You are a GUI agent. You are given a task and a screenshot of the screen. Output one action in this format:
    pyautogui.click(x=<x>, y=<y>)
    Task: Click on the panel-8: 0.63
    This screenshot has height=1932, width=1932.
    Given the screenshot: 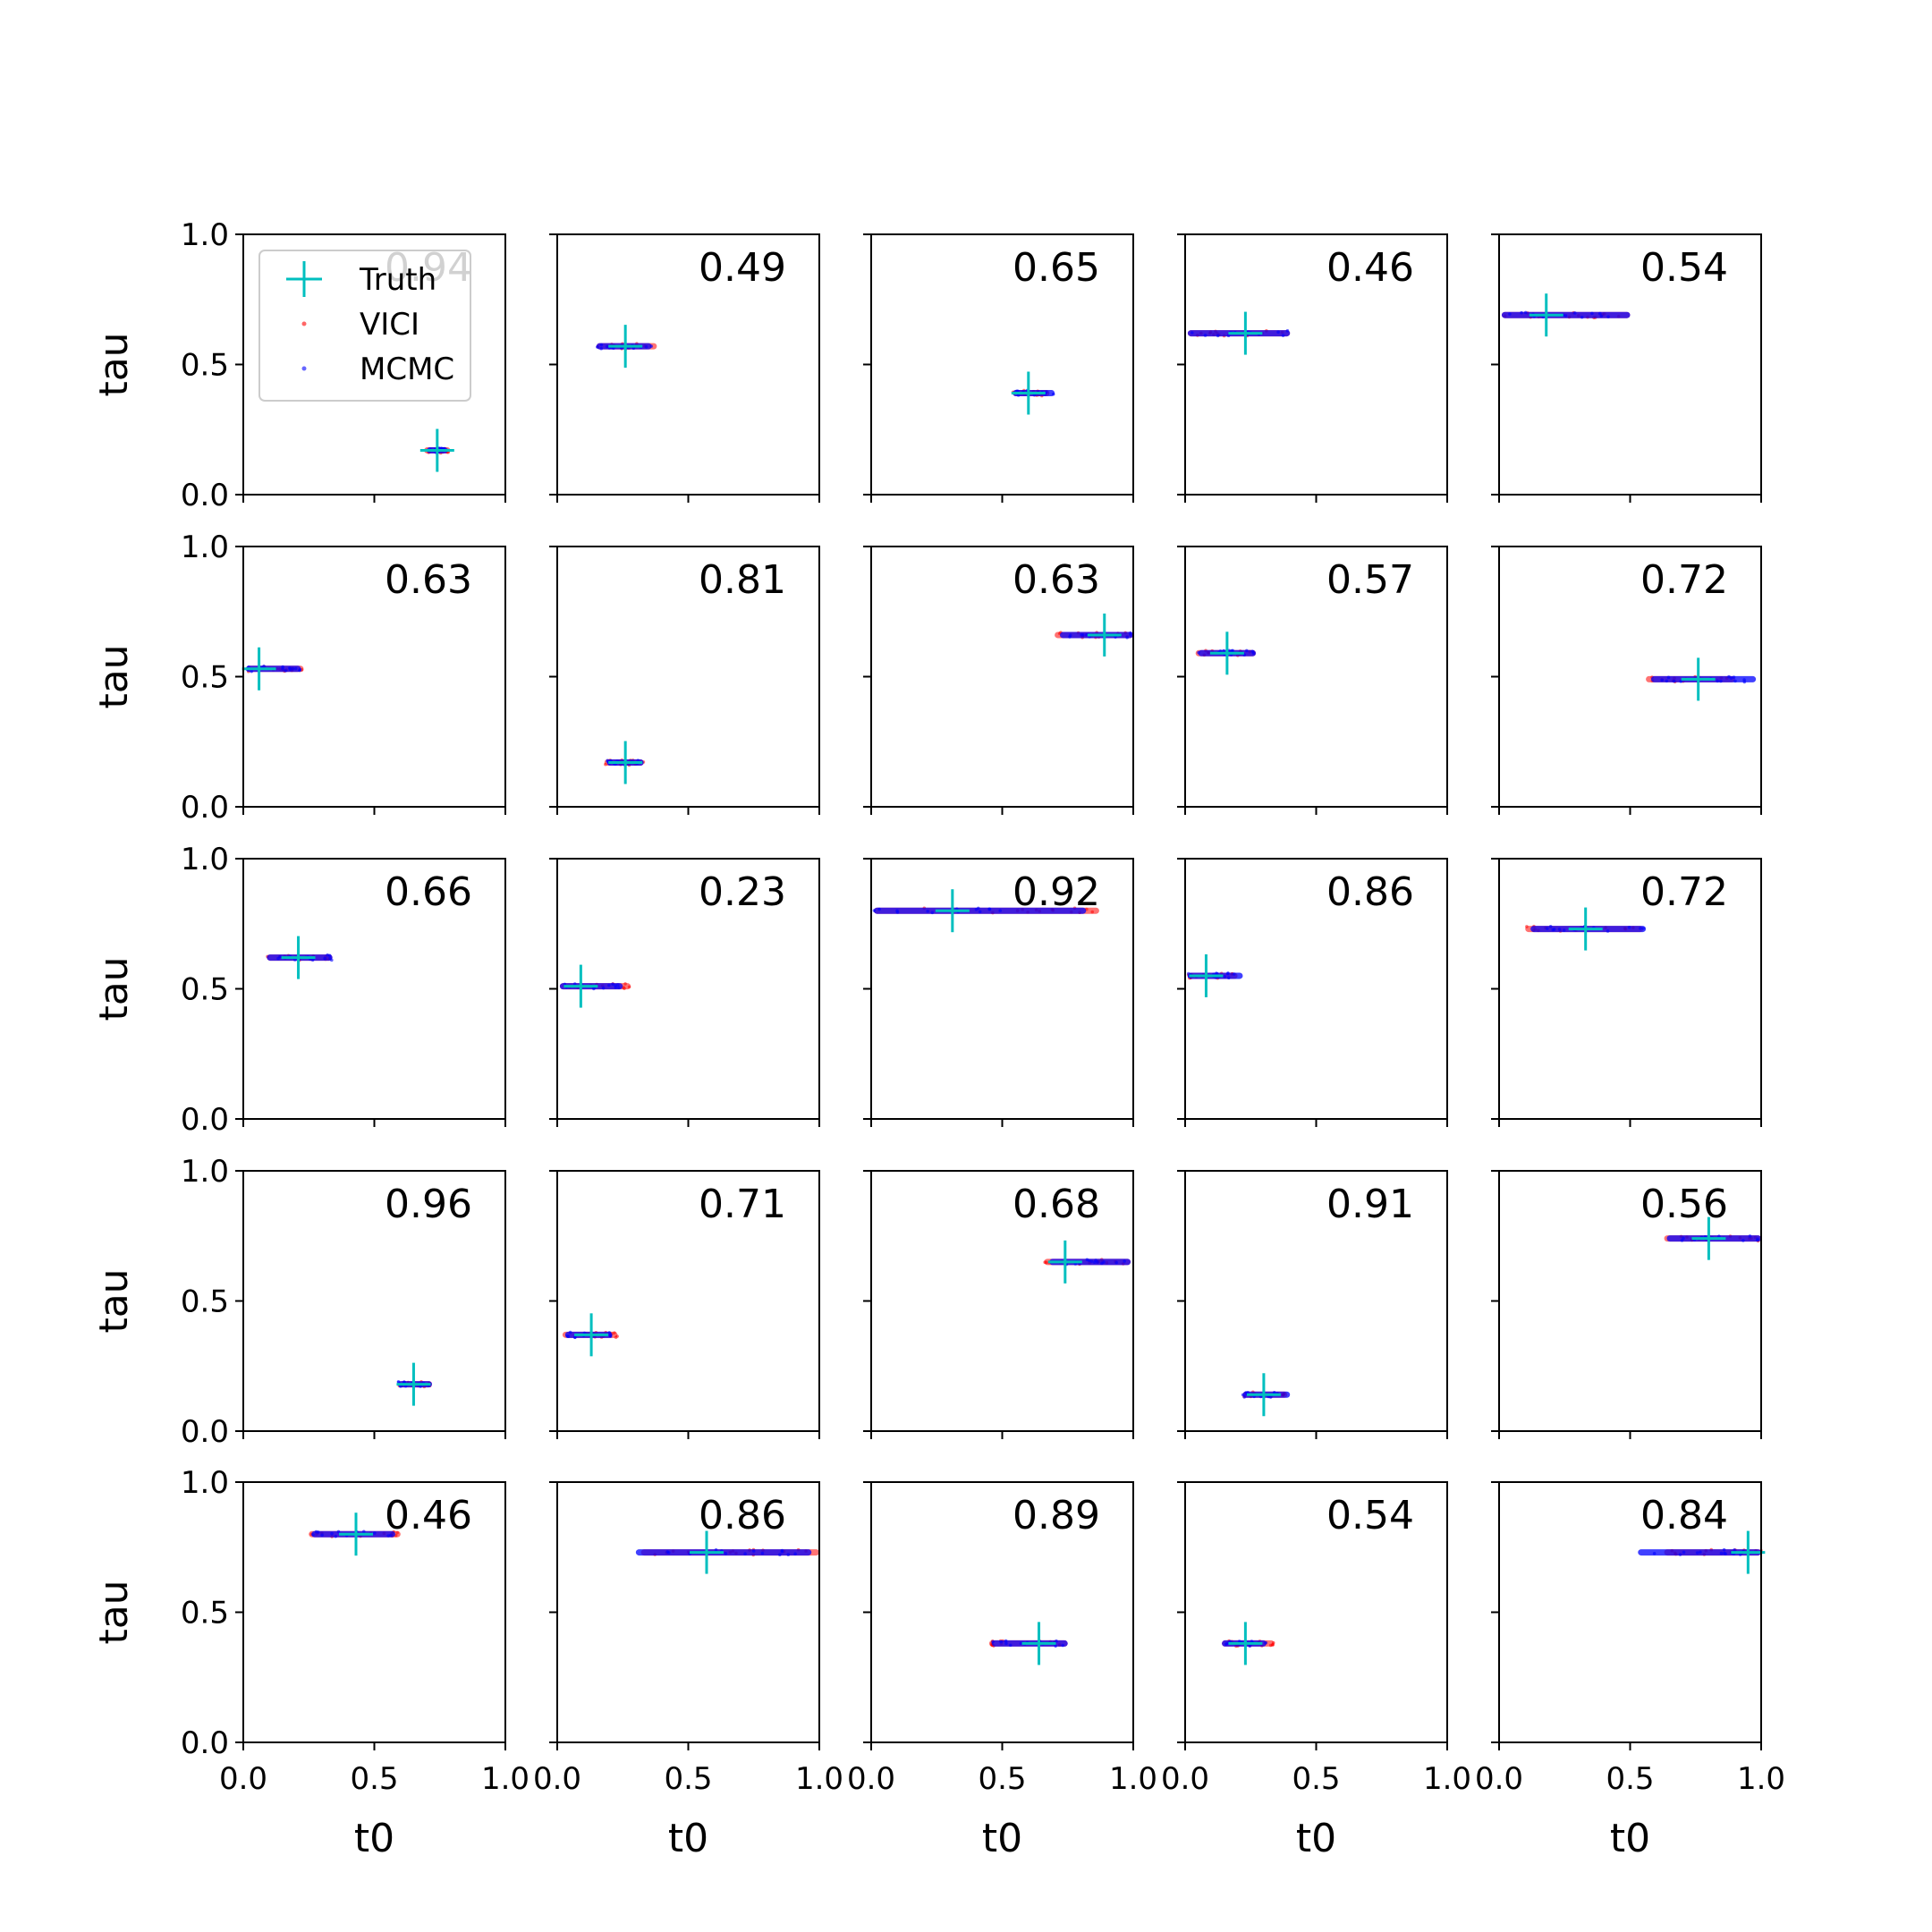 What is the action you would take?
    pyautogui.click(x=998, y=680)
    